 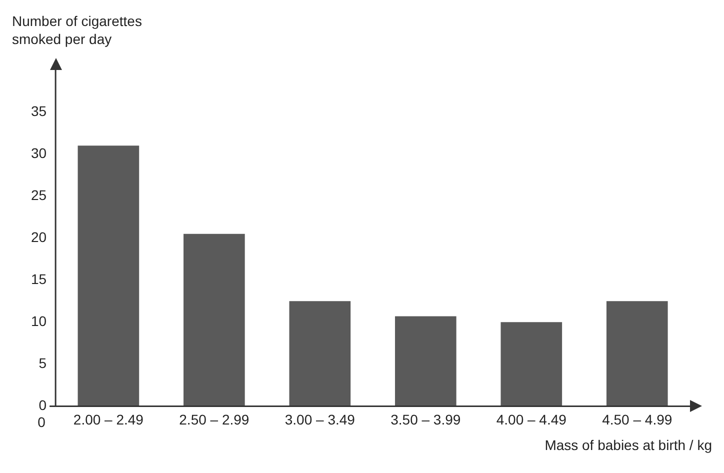 What do you see at coordinates (108, 419) in the screenshot?
I see `x-tick-label: 2.00 – 2.49` at bounding box center [108, 419].